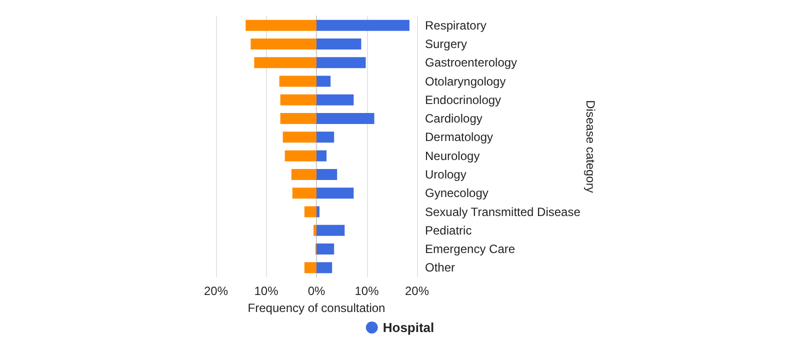 Image resolution: width=800 pixels, height=349 pixels. Describe the element at coordinates (456, 193) in the screenshot. I see `y-tick-label: Gynecology` at that location.